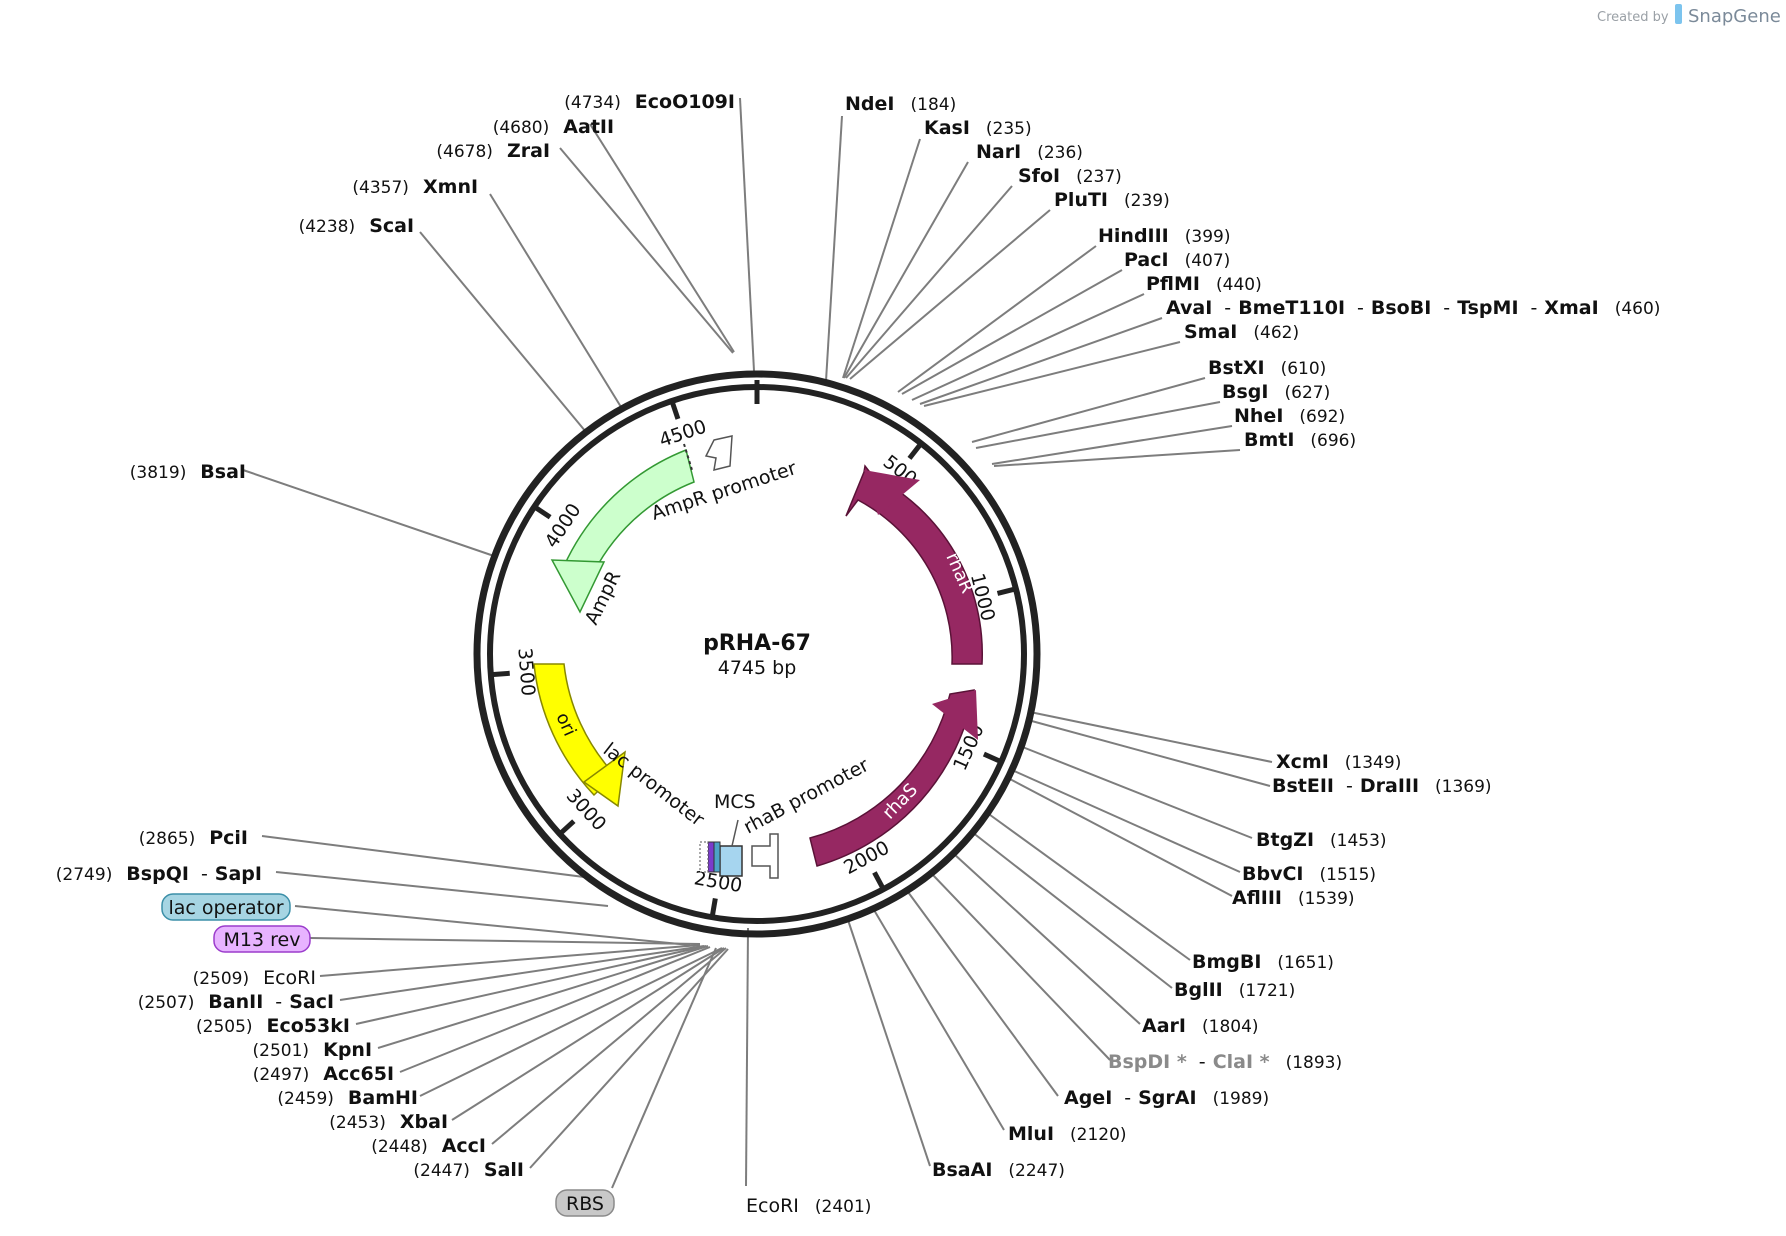 Image resolution: width=1786 pixels, height=1236 pixels. Describe the element at coordinates (313, 1050) in the screenshot. I see `site-kpni-2501: (2501) KpnI` at that location.